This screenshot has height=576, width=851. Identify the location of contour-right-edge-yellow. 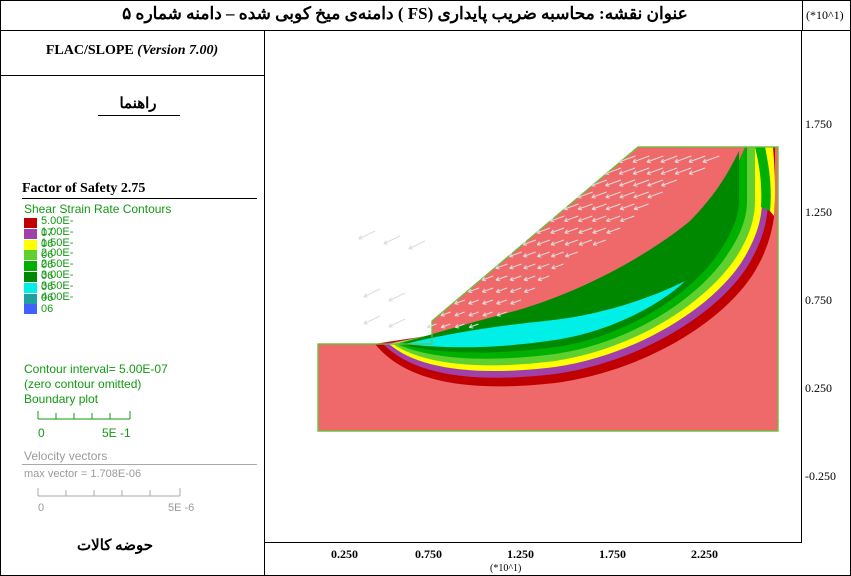
(770, 181).